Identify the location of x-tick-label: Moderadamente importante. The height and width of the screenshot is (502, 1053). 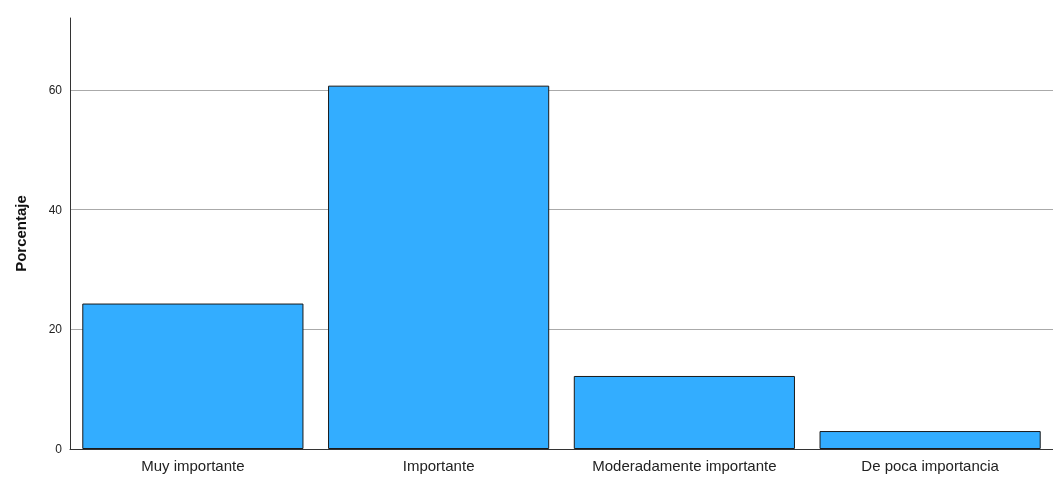
(684, 465).